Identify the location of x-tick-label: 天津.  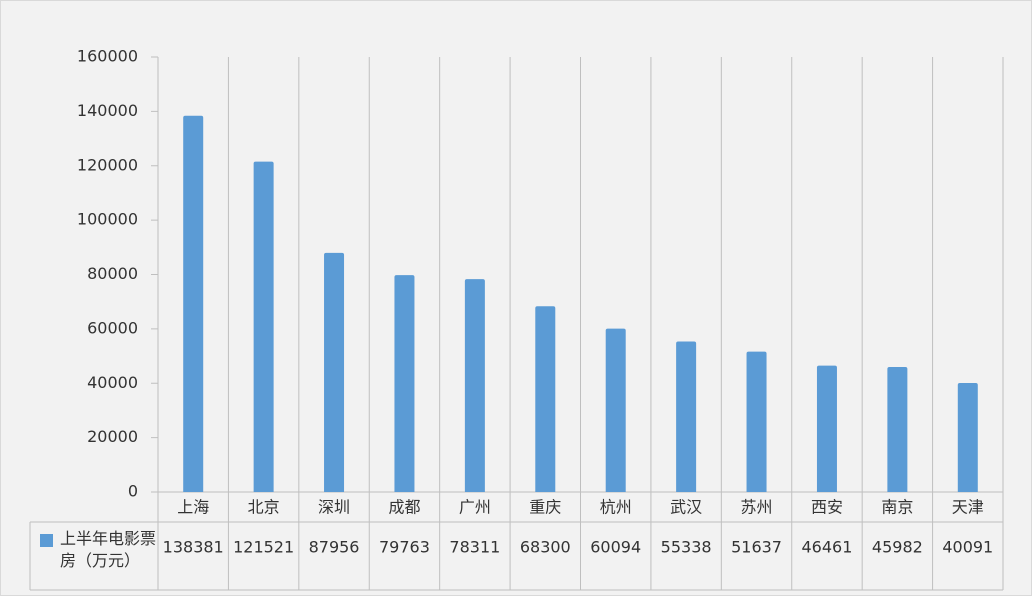
(968, 507).